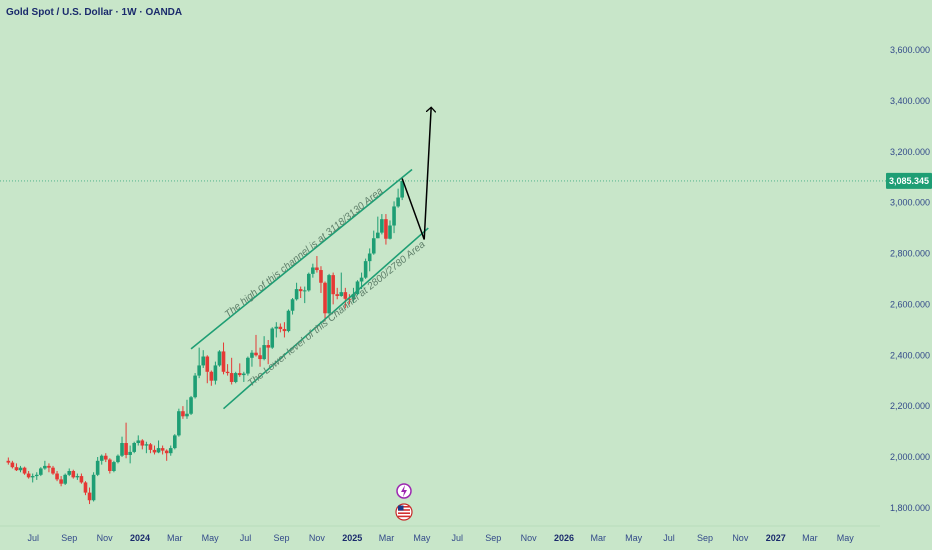 Image resolution: width=932 pixels, height=550 pixels. I want to click on time-tick-label: Jul, so click(458, 538).